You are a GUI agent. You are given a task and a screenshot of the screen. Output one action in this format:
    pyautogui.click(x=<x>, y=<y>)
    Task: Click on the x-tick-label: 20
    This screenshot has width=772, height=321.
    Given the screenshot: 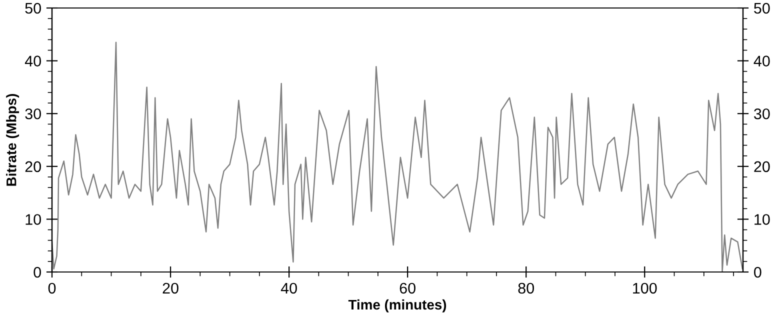 What is the action you would take?
    pyautogui.click(x=170, y=288)
    